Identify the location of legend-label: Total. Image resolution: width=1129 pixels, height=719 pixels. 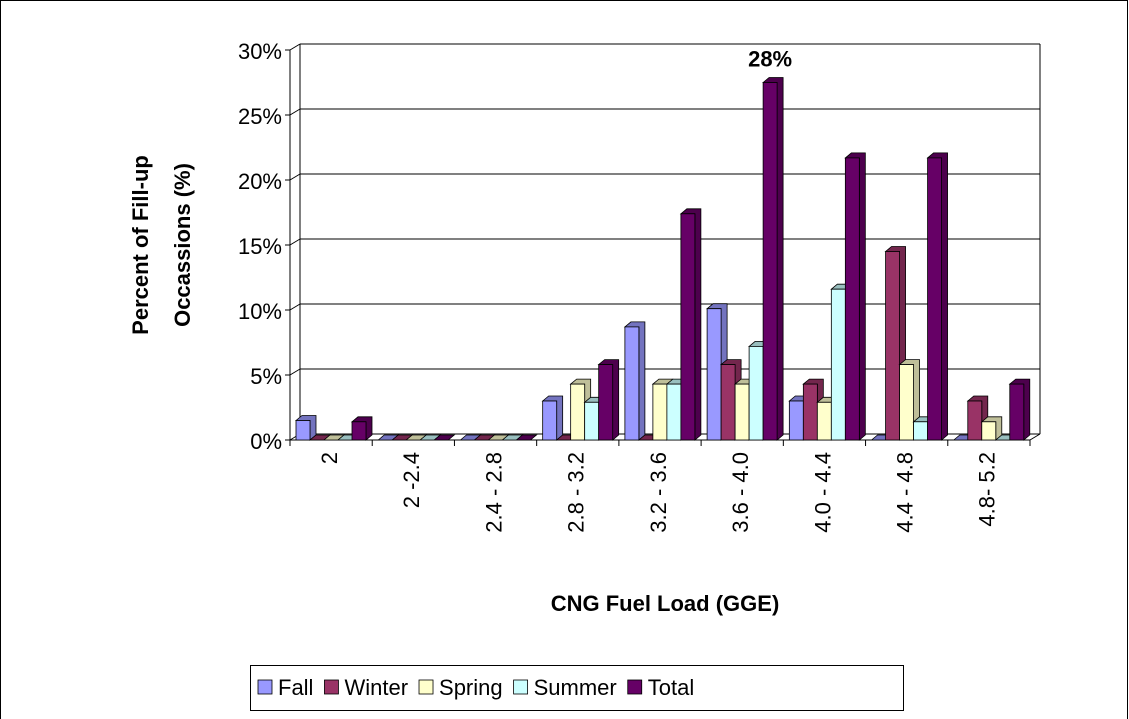
(671, 687).